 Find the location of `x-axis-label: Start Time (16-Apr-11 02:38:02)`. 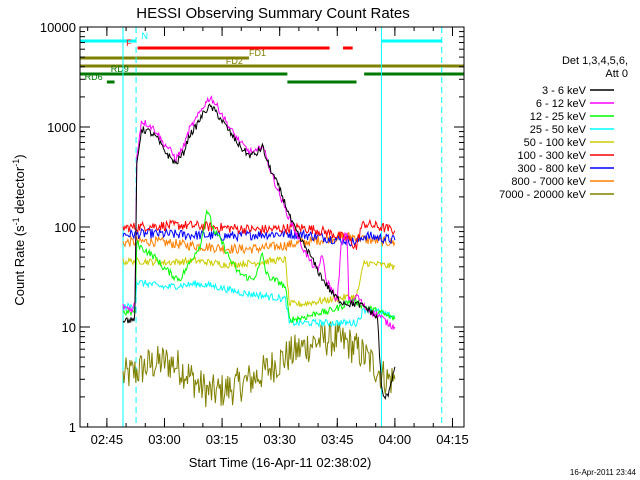

x-axis-label: Start Time (16-Apr-11 02:38:02) is located at coordinates (280, 462).